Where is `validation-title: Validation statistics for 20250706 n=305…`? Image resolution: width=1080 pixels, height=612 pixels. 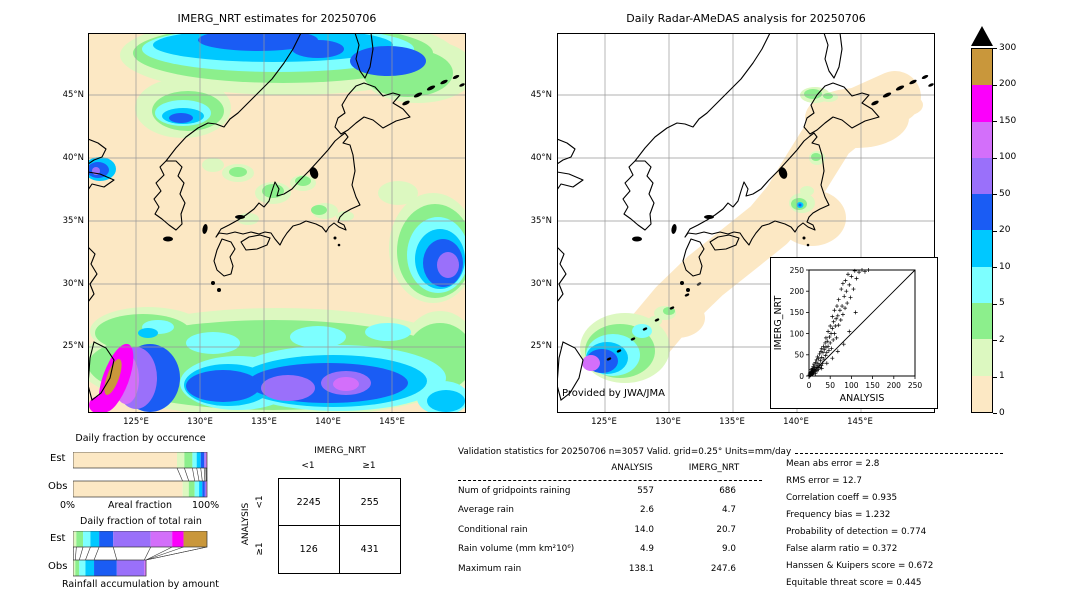 validation-title: Validation statistics for 20250706 n=305… is located at coordinates (625, 452).